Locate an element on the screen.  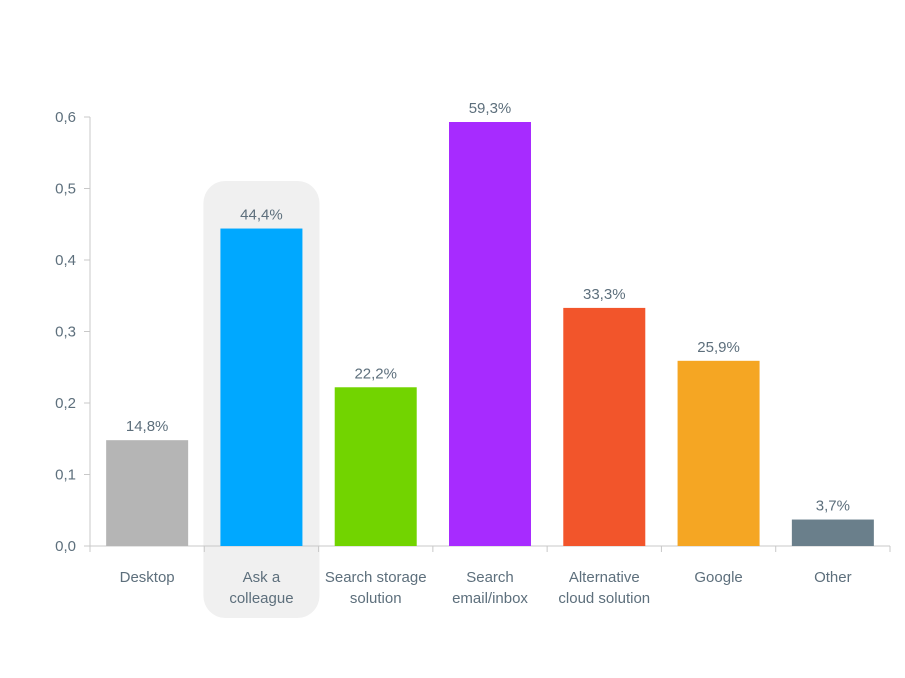
bar-value-label: 59,3% is located at coordinates (490, 108).